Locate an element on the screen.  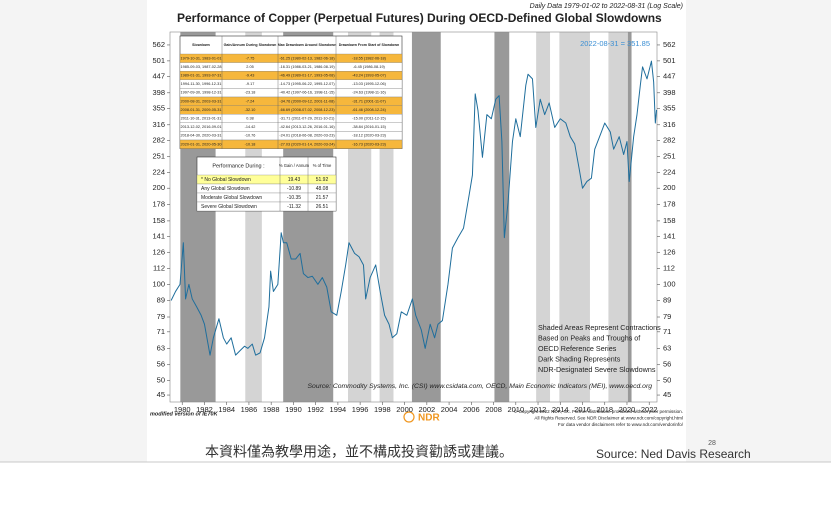
table-cell: 2018-04-30, 2020-03-31 is located at coordinates (201, 136).